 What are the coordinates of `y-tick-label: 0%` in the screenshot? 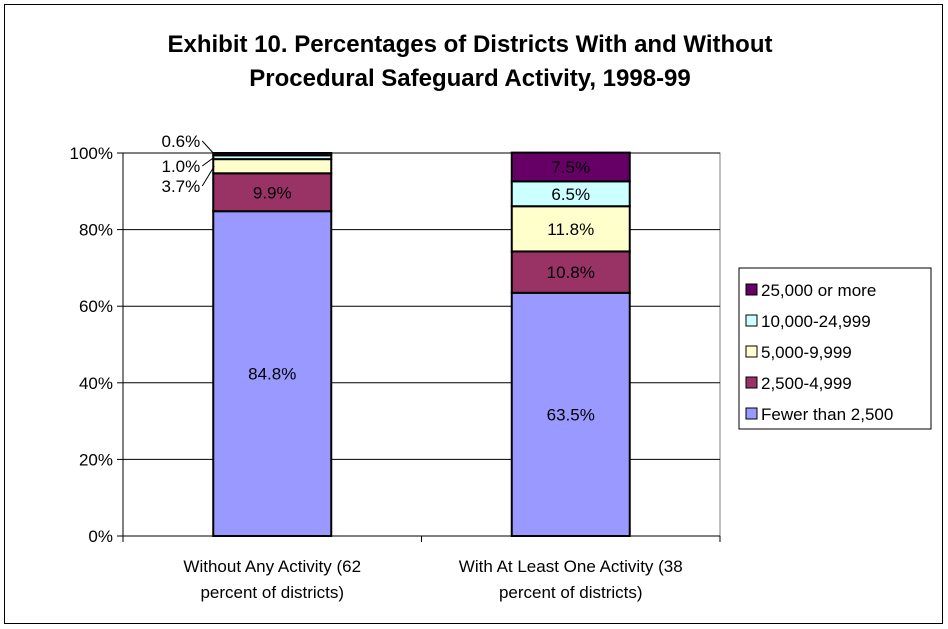 It's located at (100, 536).